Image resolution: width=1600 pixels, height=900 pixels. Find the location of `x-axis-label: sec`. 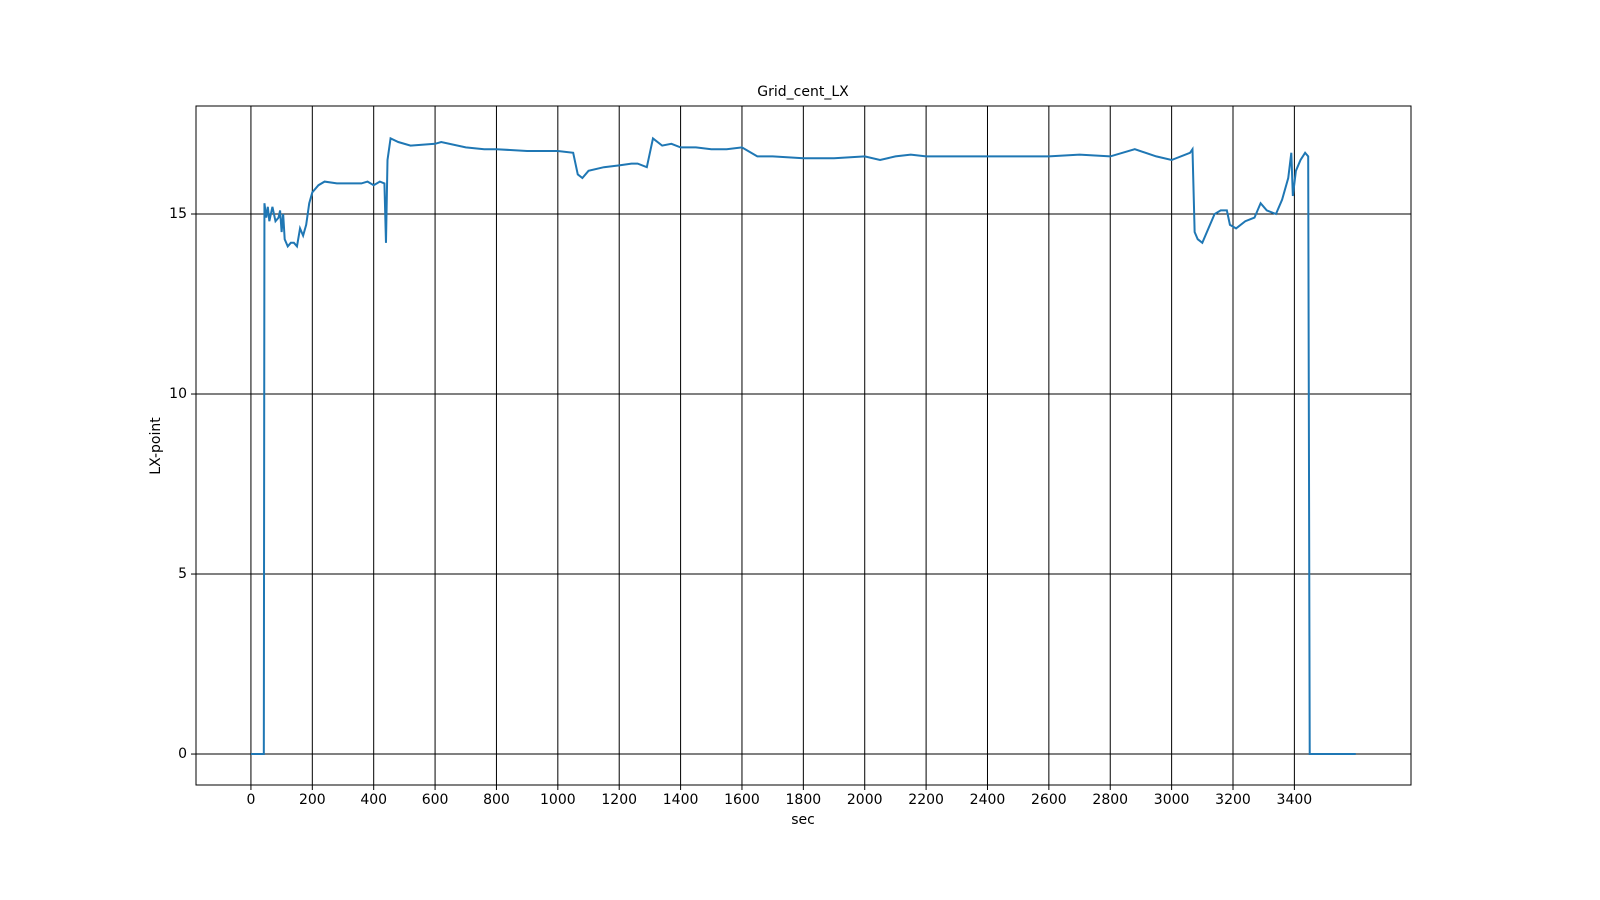

x-axis-label: sec is located at coordinates (803, 820).